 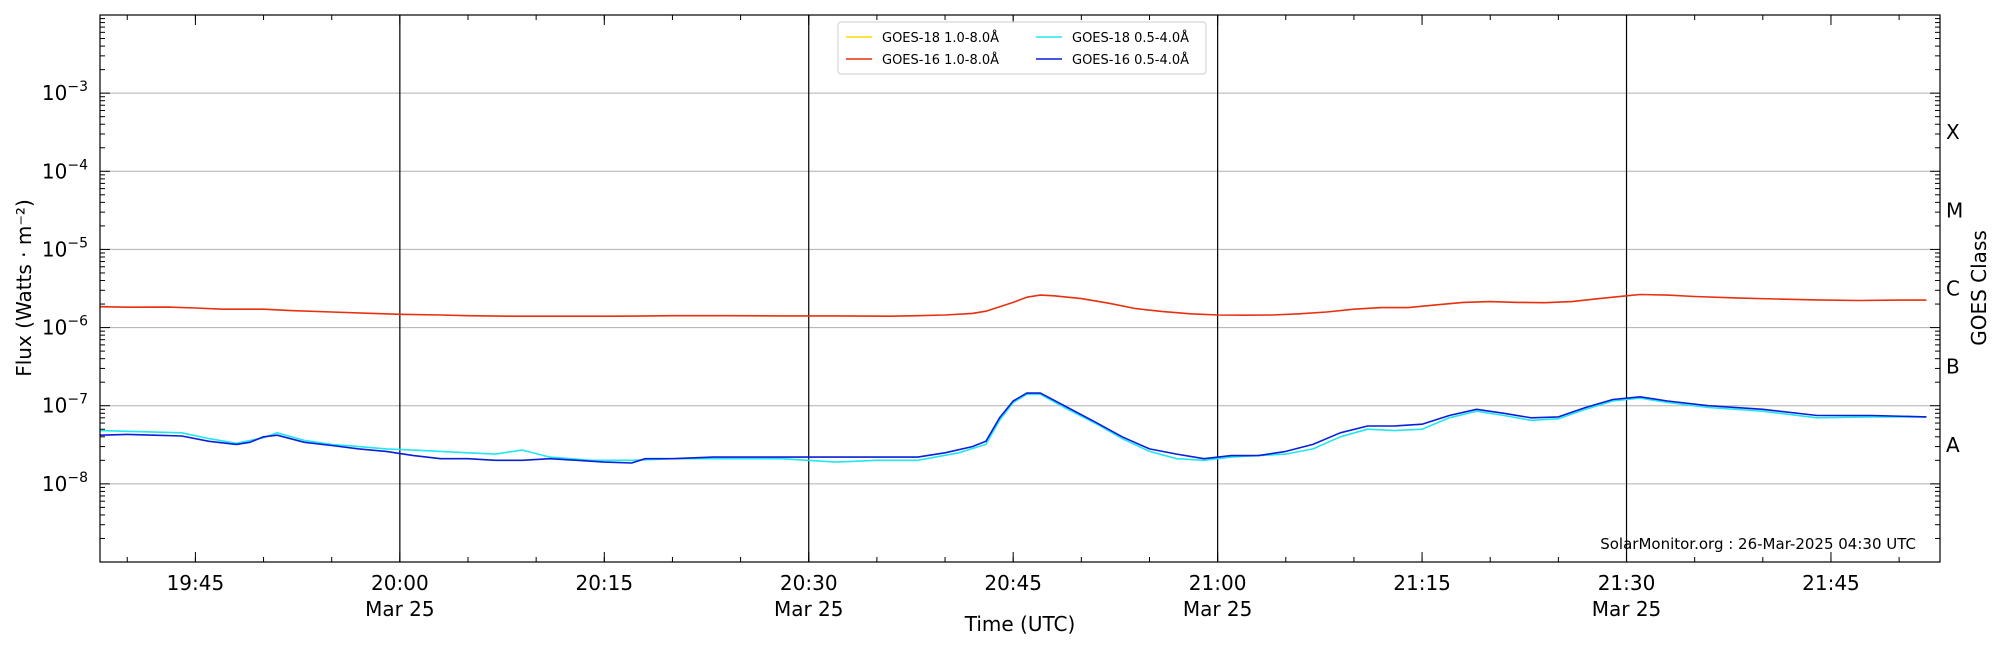 What do you see at coordinates (65, 287) in the screenshot?
I see `y-tick-labels: 10⁻⁸ 10⁻⁷ 10⁻⁶ 10⁻⁵ 10⁻⁴ 10⁻³` at bounding box center [65, 287].